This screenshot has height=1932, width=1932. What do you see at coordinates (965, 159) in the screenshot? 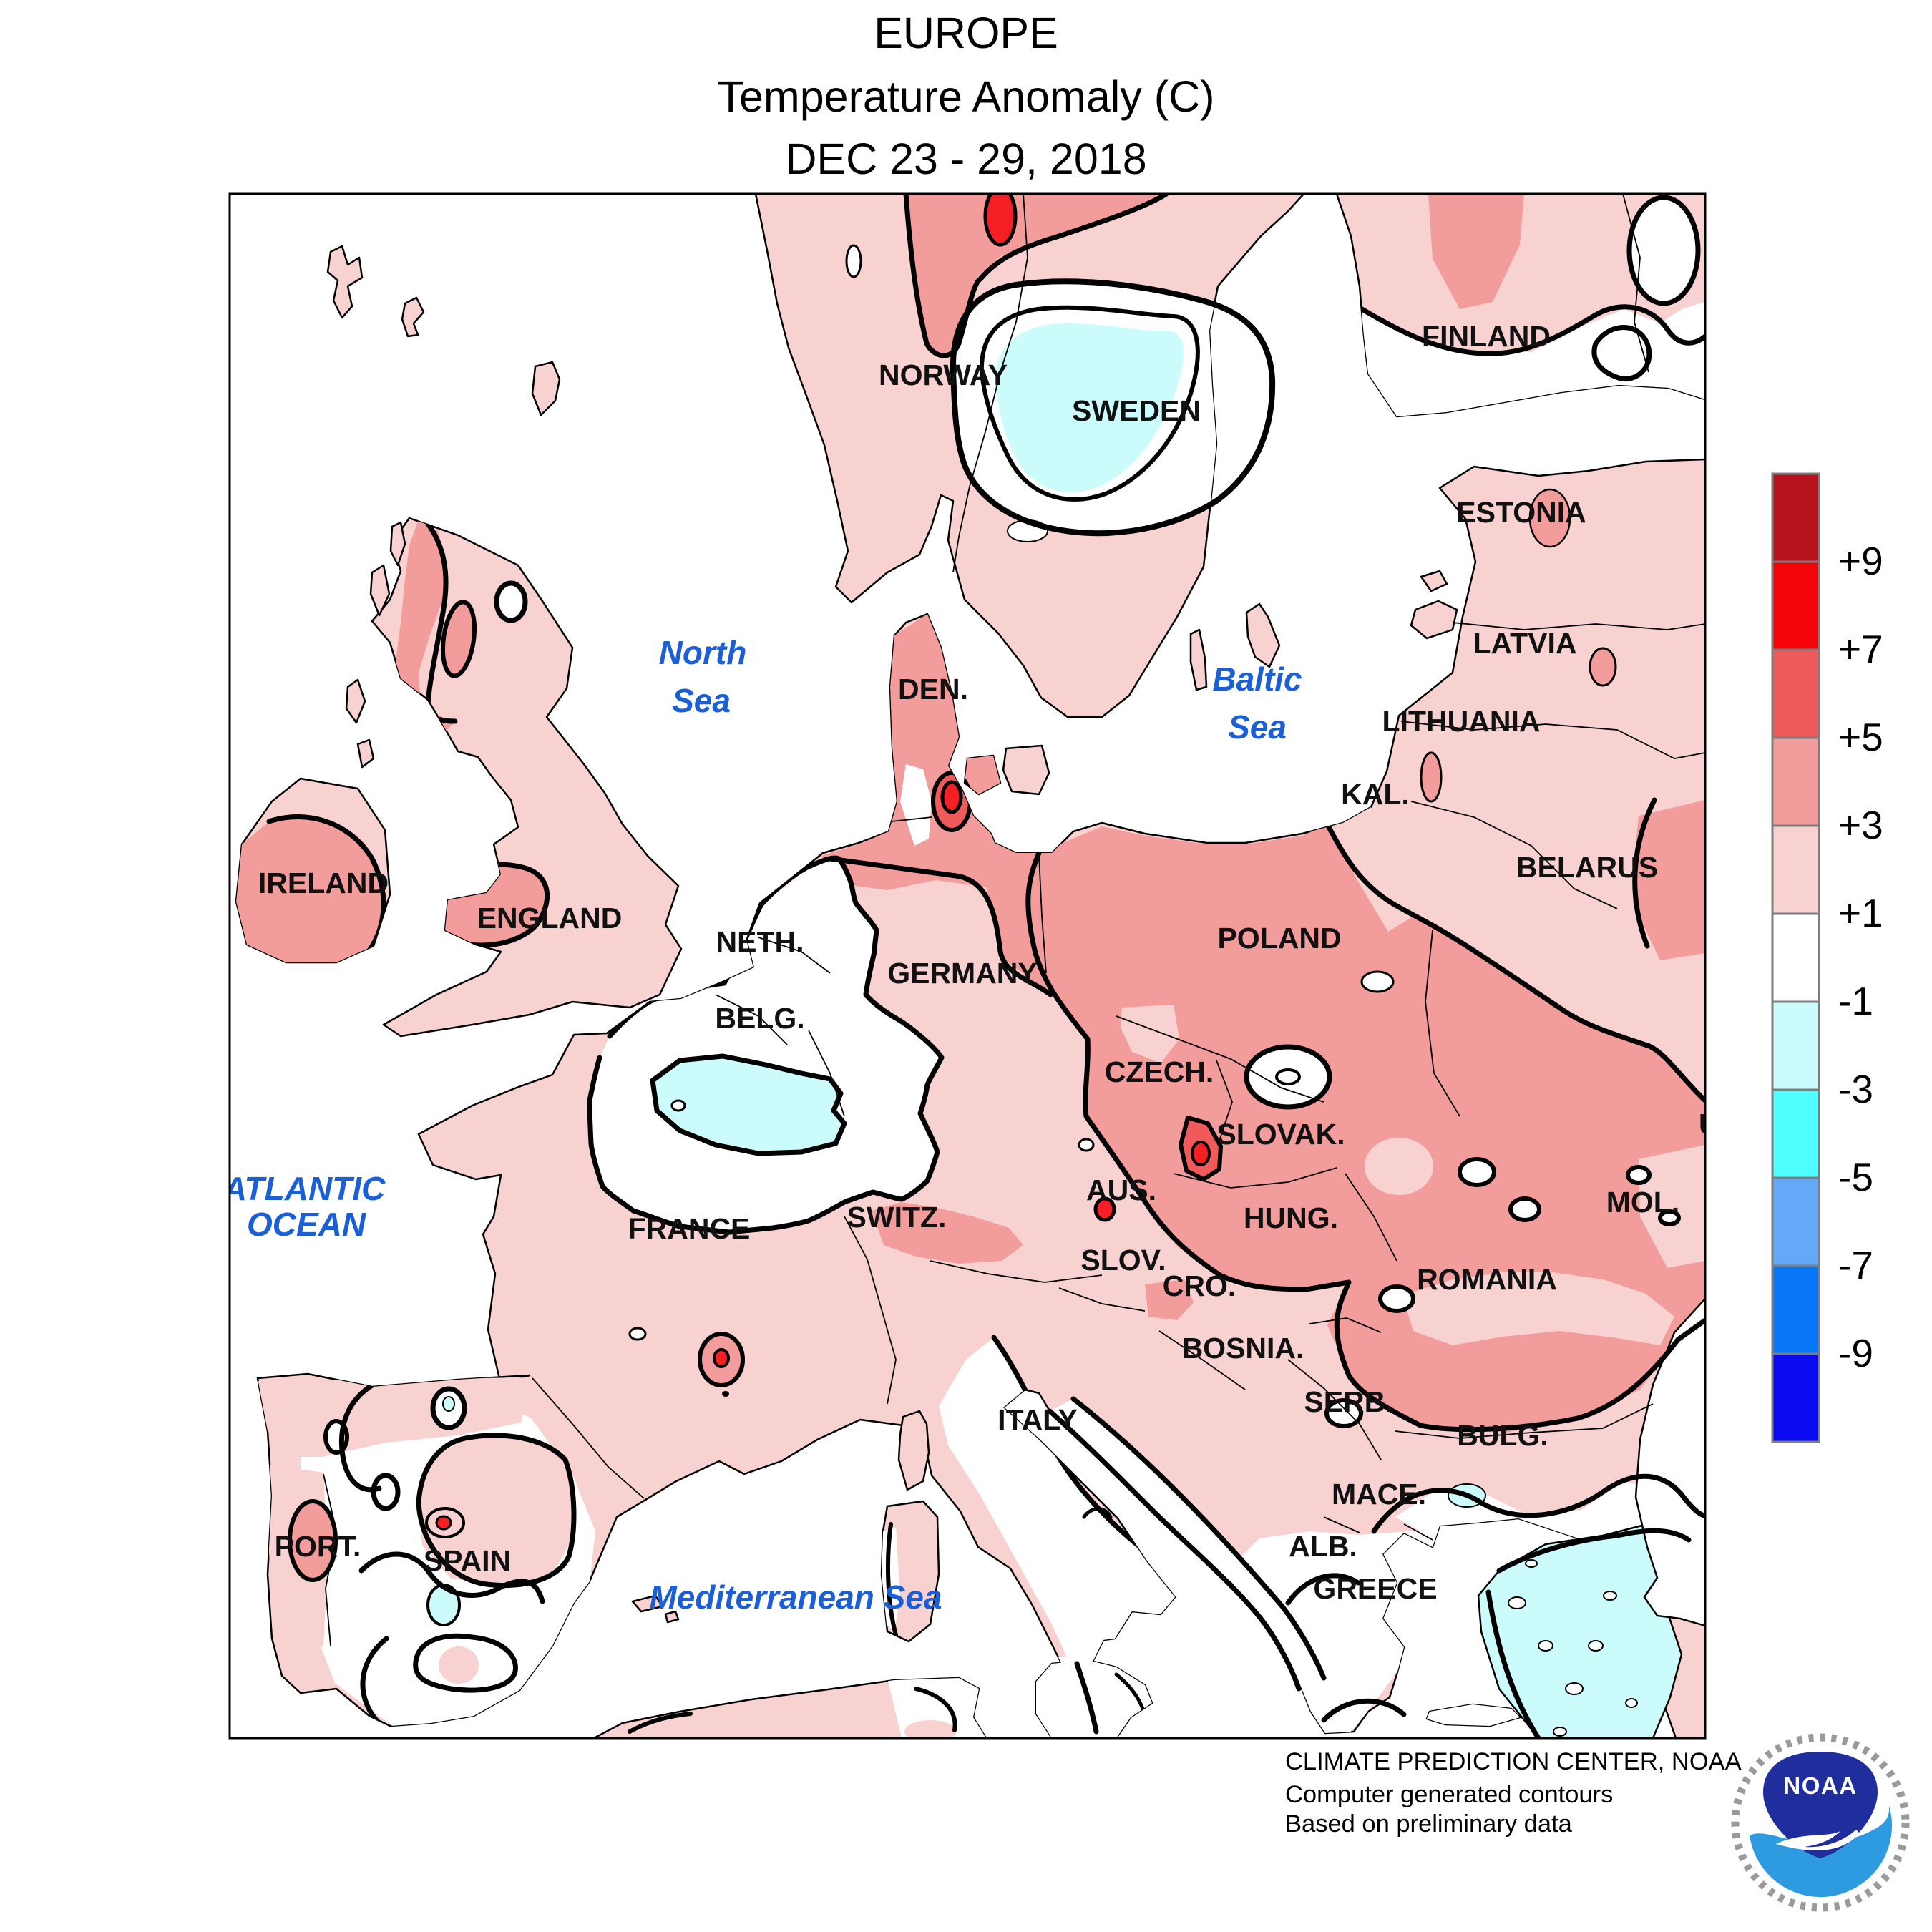
I see `svg-text: DEC 23 - 29, 2018` at bounding box center [965, 159].